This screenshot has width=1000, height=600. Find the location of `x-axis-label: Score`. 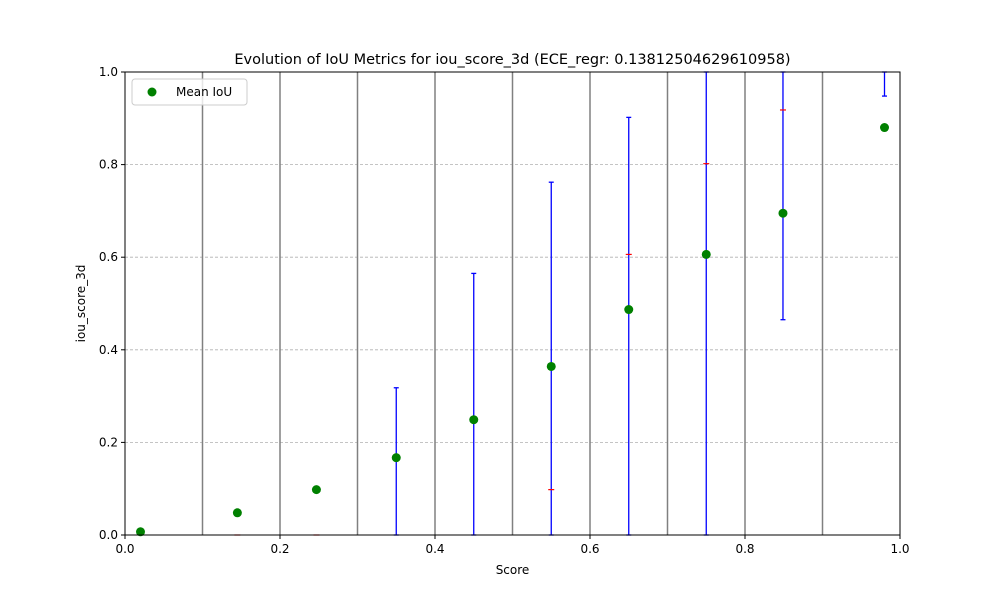

x-axis-label: Score is located at coordinates (513, 570).